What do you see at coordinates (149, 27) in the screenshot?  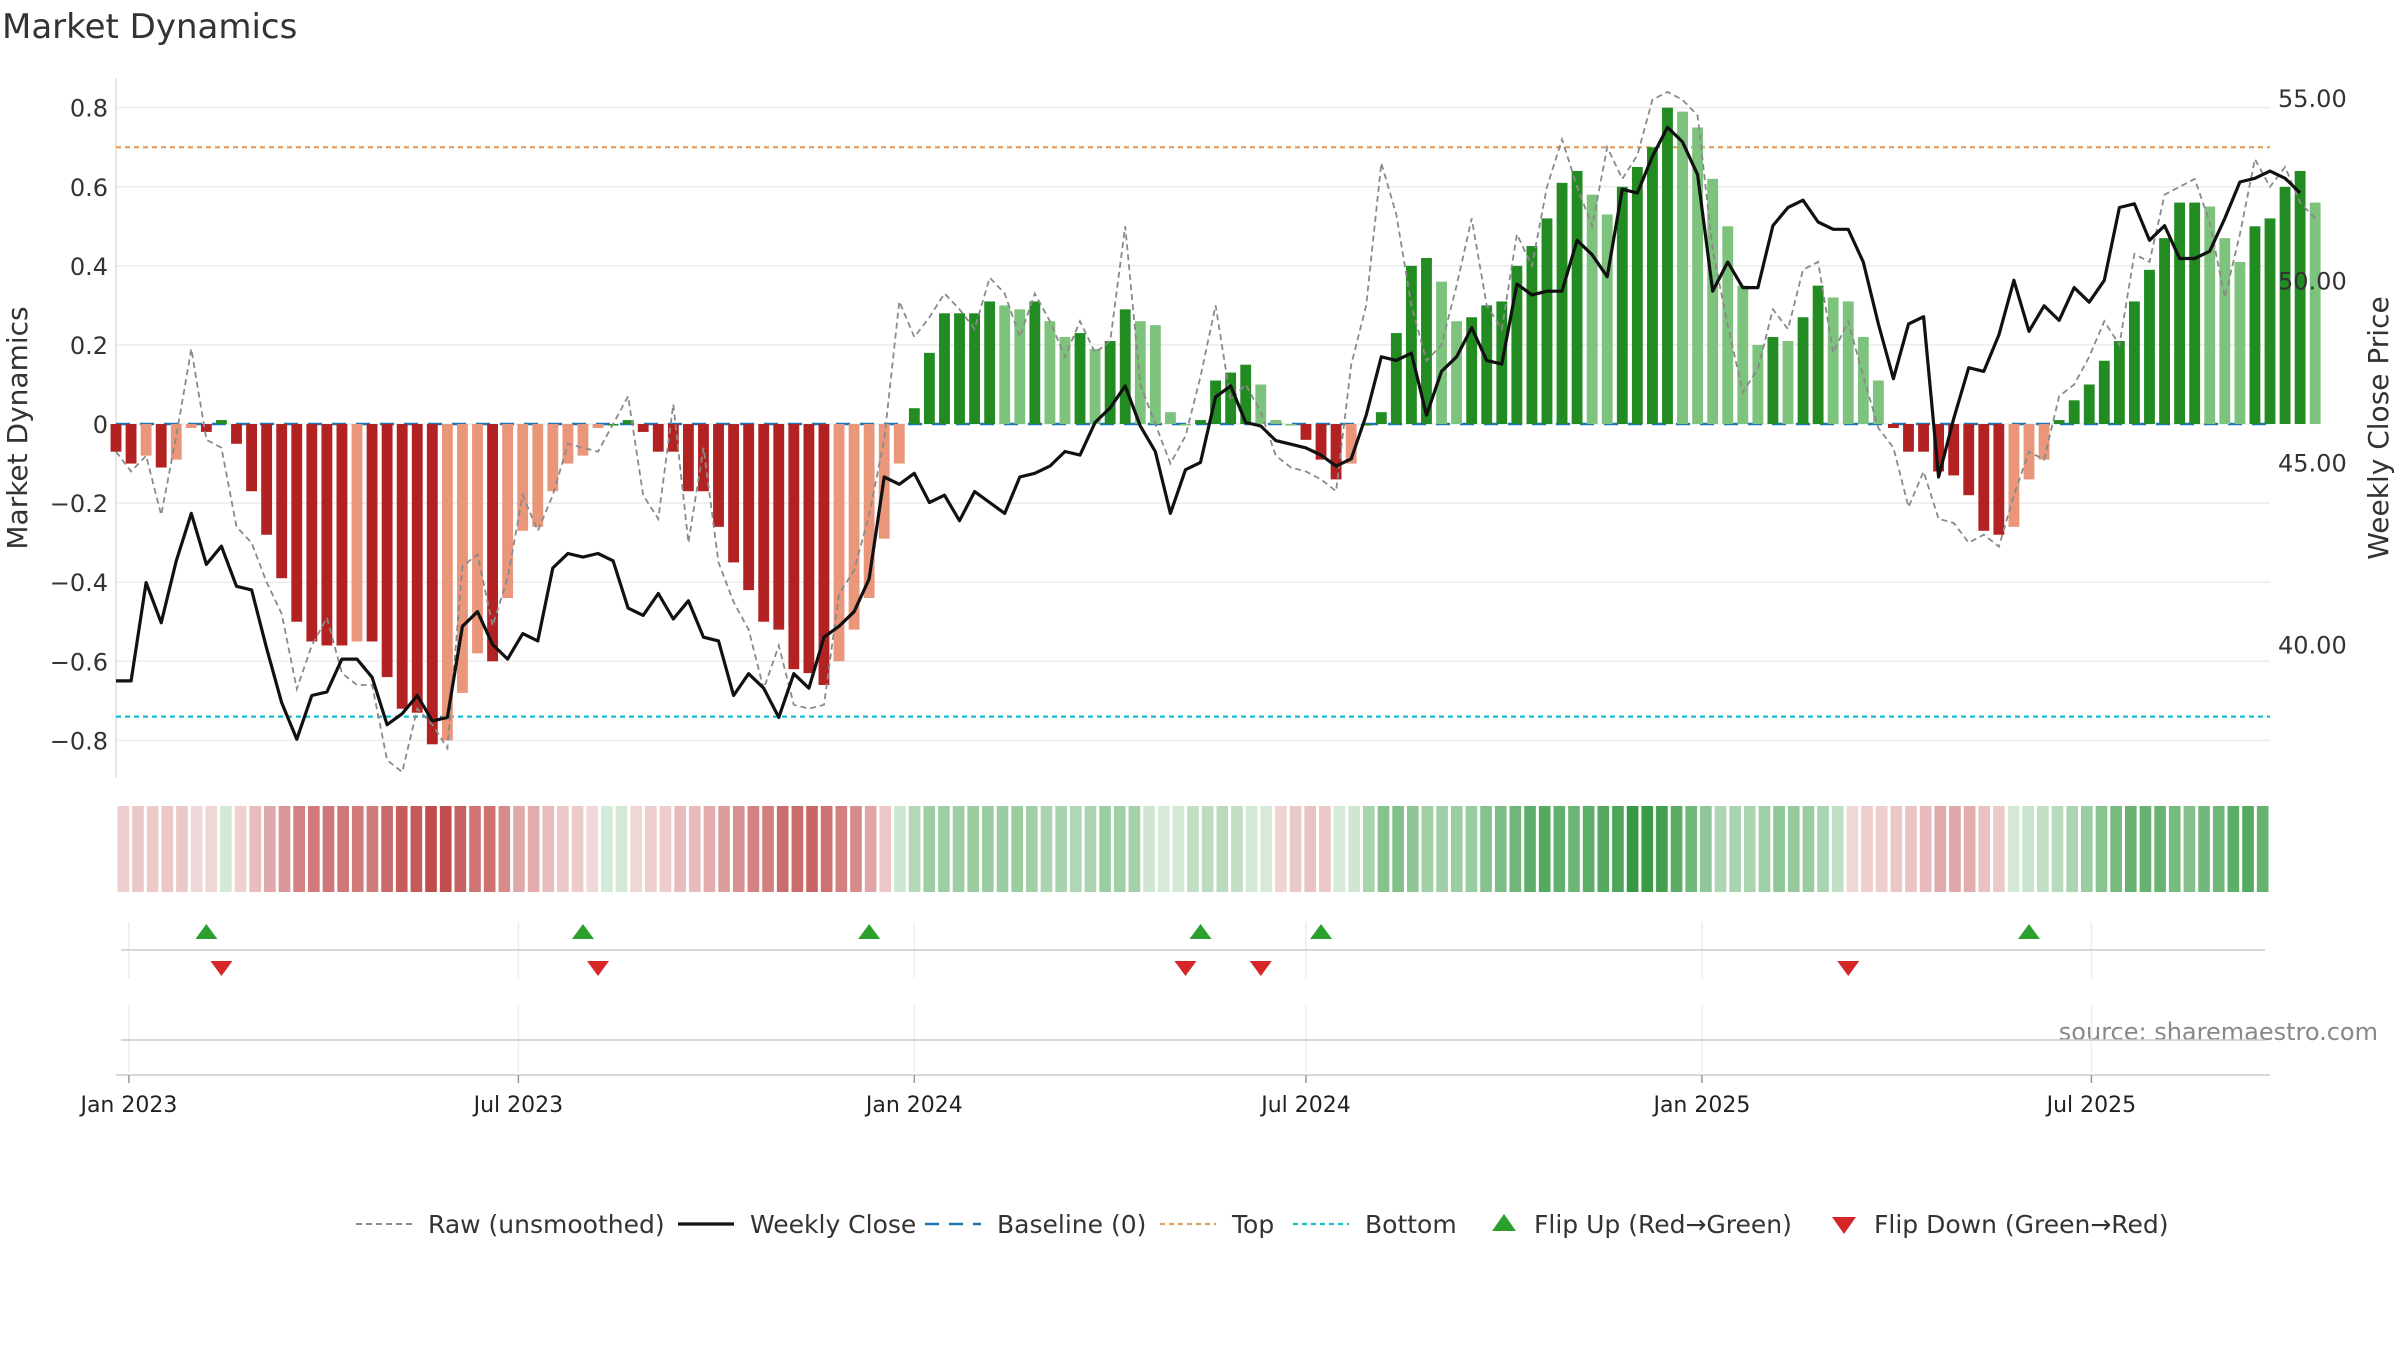 I see `chart-title: Market Dynamics` at bounding box center [149, 27].